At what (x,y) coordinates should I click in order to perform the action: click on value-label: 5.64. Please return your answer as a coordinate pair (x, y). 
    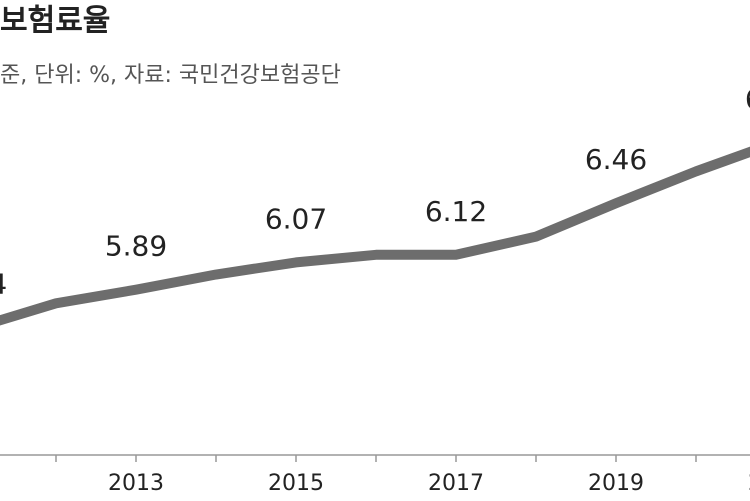
    Looking at the image, I should click on (3, 284).